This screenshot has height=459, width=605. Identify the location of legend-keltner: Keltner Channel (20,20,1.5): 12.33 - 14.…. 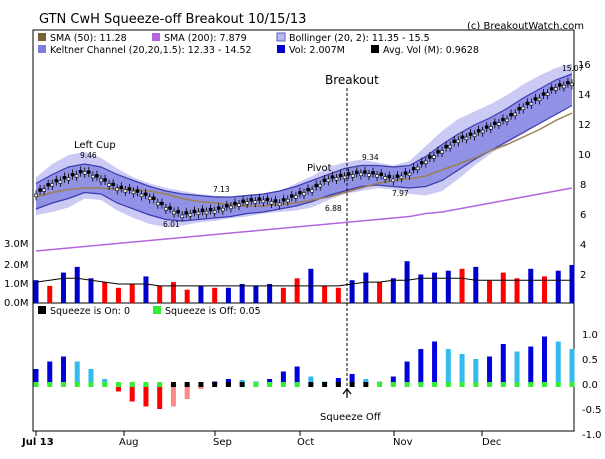
(151, 50).